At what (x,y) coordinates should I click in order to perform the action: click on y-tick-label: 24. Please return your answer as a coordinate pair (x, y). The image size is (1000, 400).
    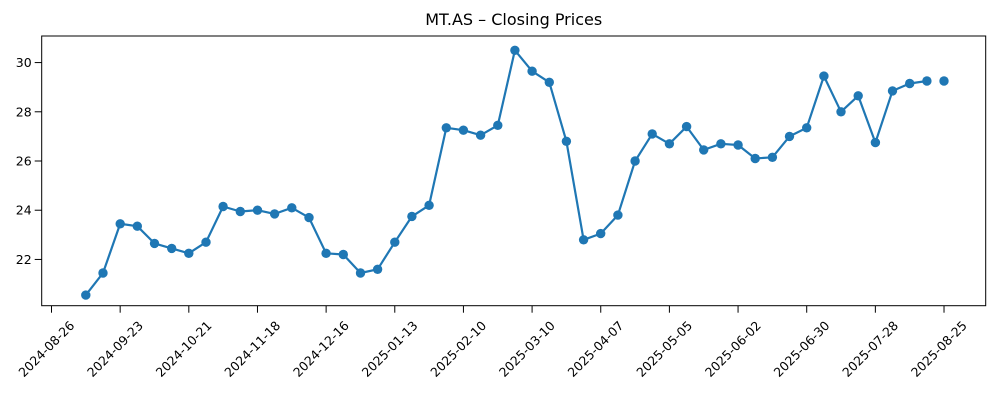
    Looking at the image, I should click on (24, 210).